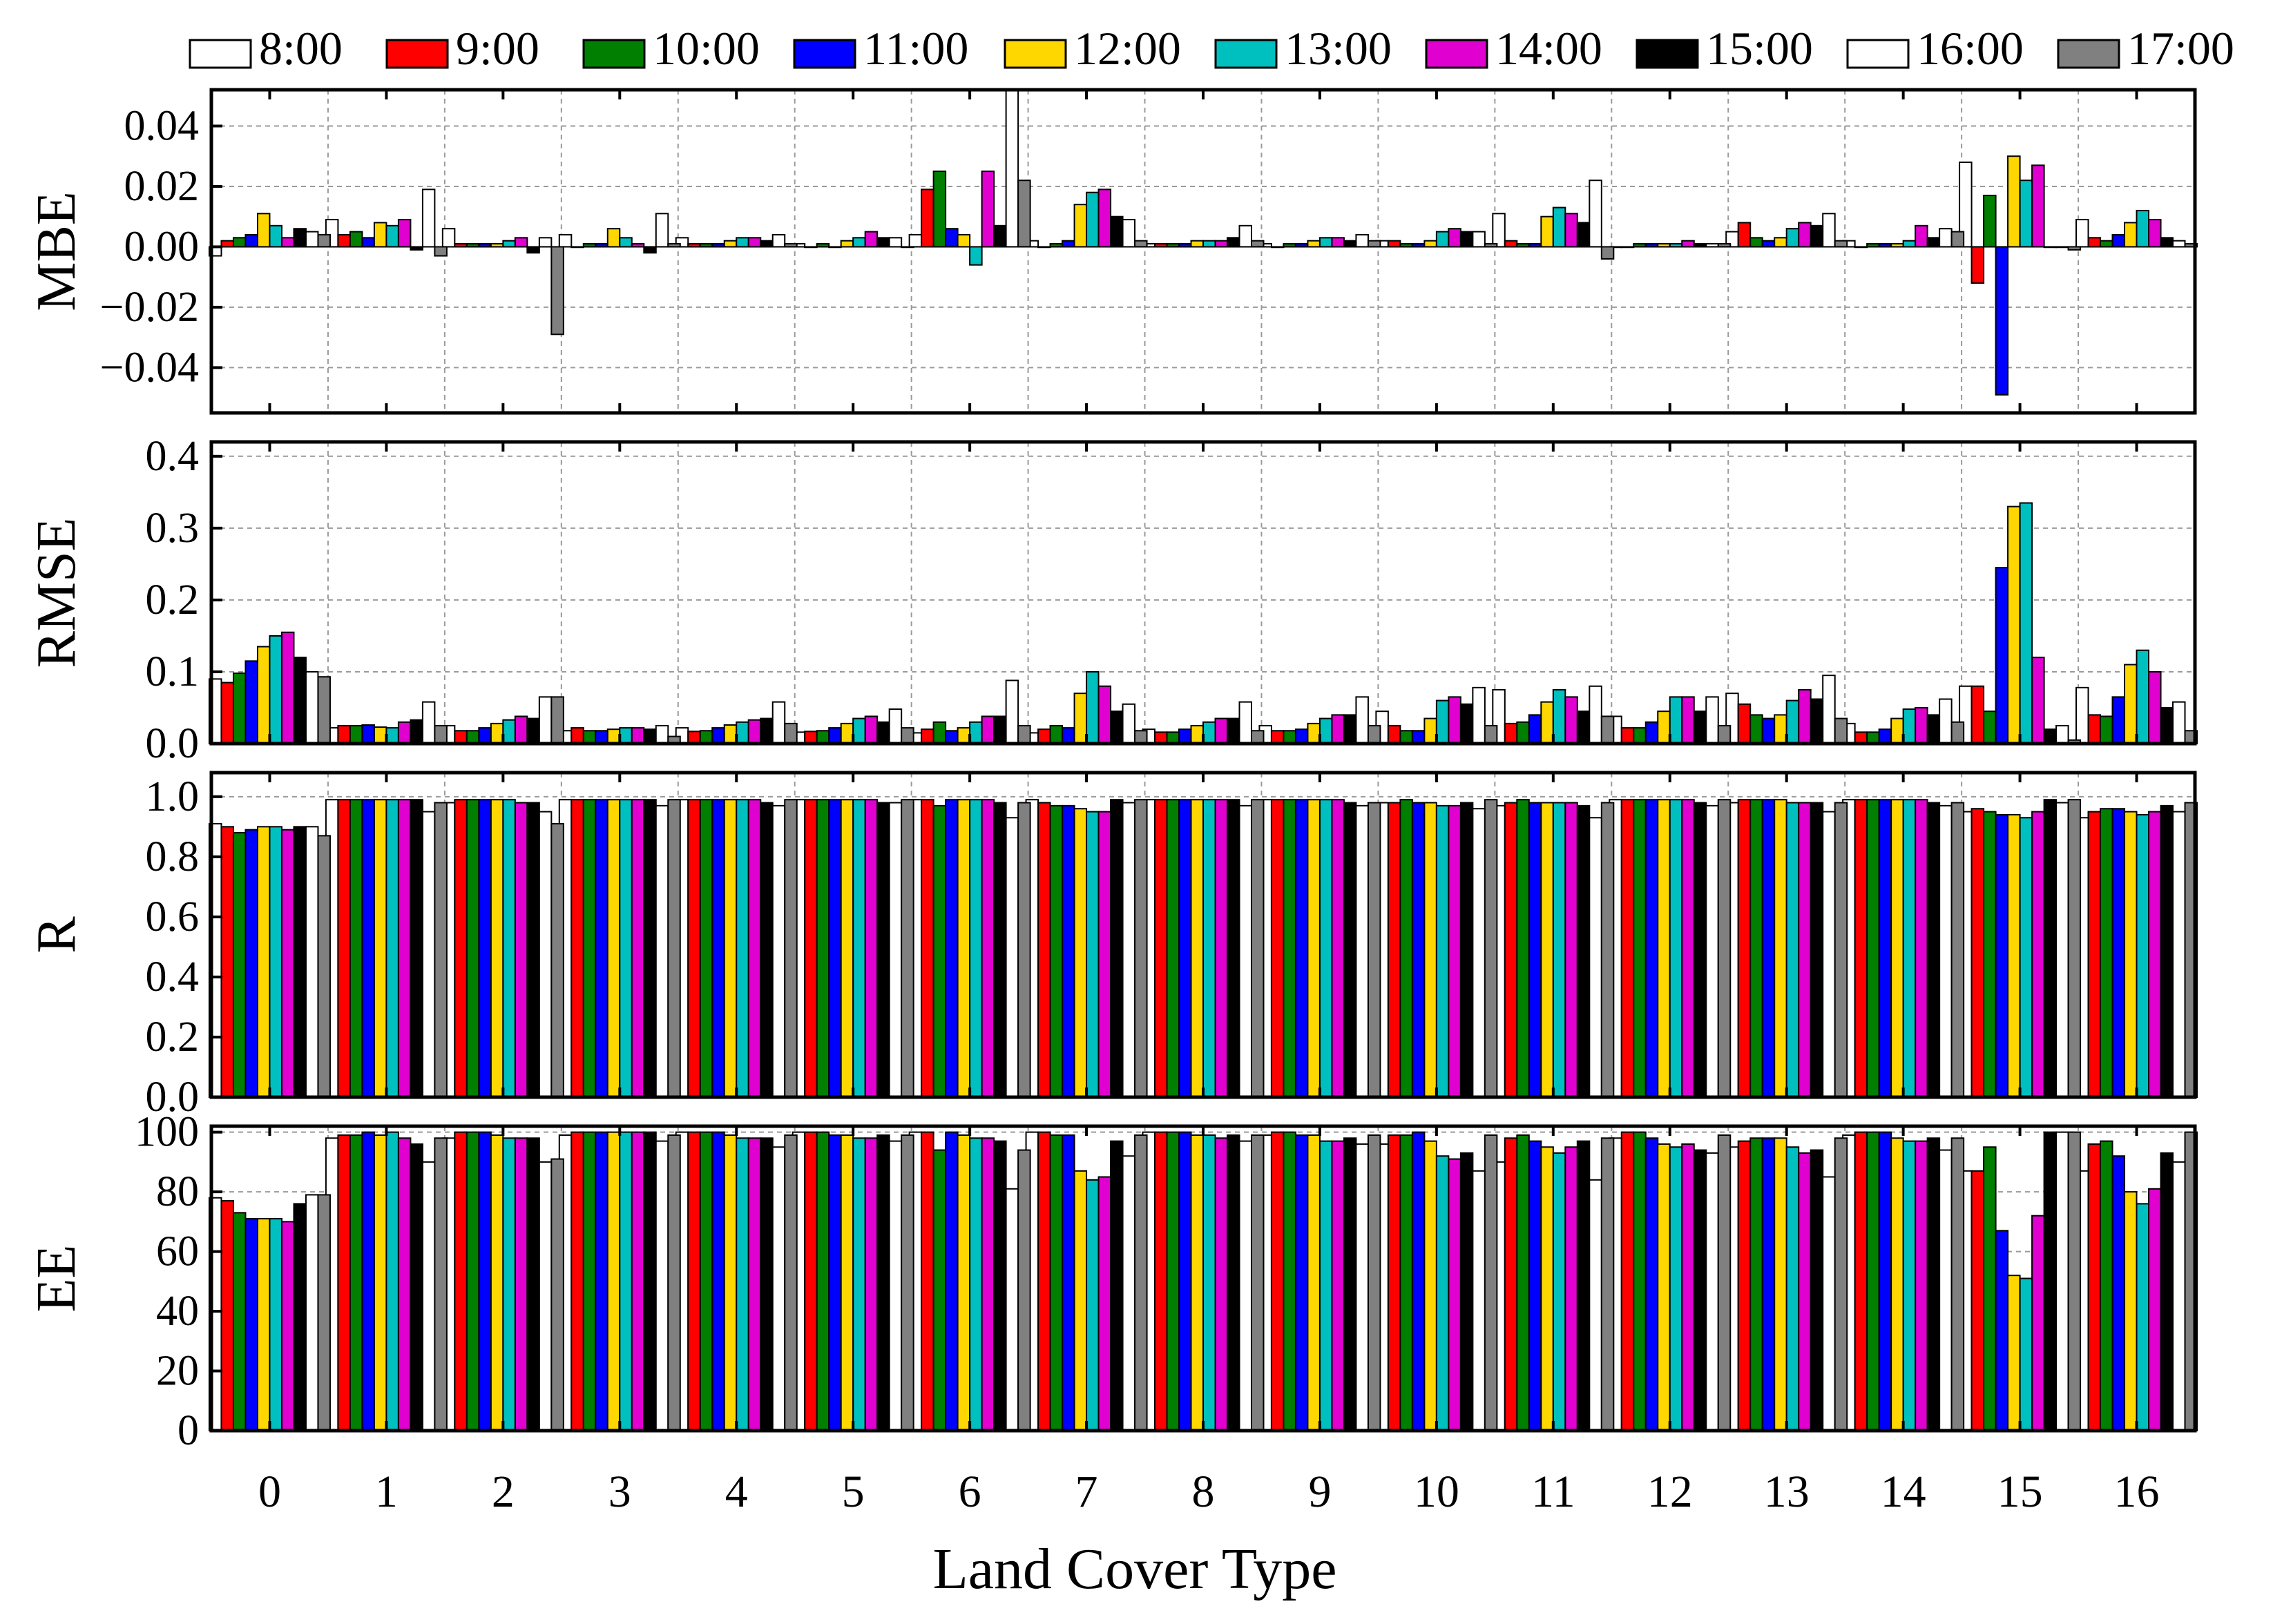  I want to click on bar-EE-17:00-15, so click(2074, 1281).